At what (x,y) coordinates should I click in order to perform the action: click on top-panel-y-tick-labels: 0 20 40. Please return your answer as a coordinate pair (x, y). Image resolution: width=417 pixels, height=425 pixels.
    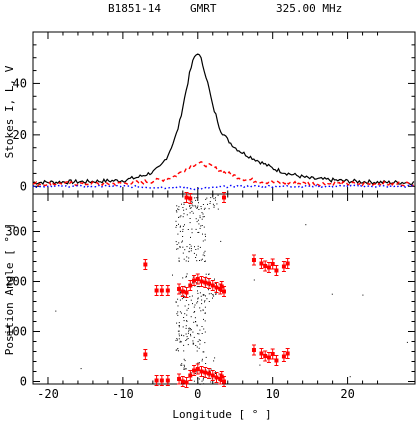
    Looking at the image, I should click on (20, 134).